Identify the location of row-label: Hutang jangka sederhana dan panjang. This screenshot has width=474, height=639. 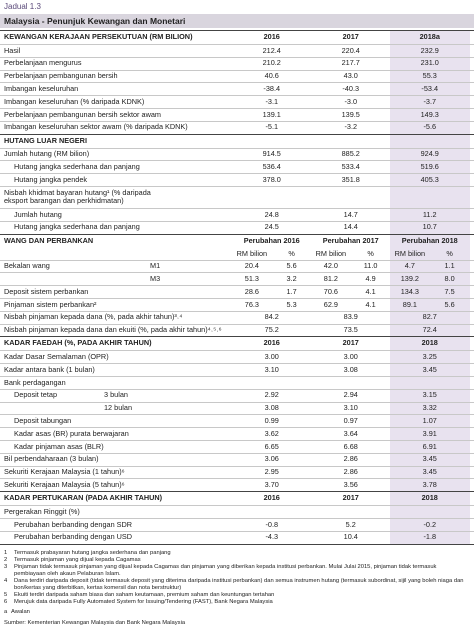
(77, 227).